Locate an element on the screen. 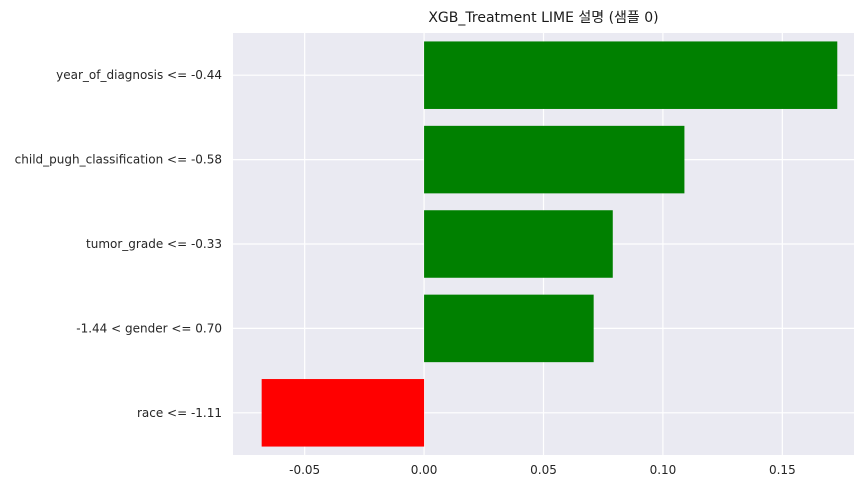  y-tick-label: race <= -1.11 is located at coordinates (179, 413).